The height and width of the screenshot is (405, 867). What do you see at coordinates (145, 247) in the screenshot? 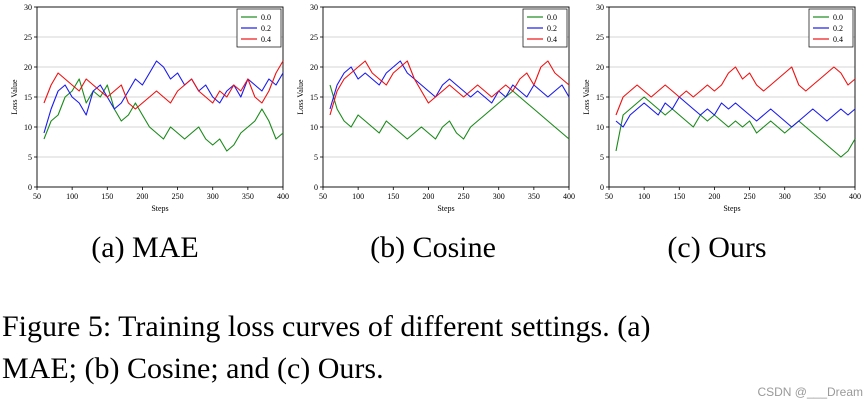
I see `subfigure-label-mae: (a) MAE` at bounding box center [145, 247].